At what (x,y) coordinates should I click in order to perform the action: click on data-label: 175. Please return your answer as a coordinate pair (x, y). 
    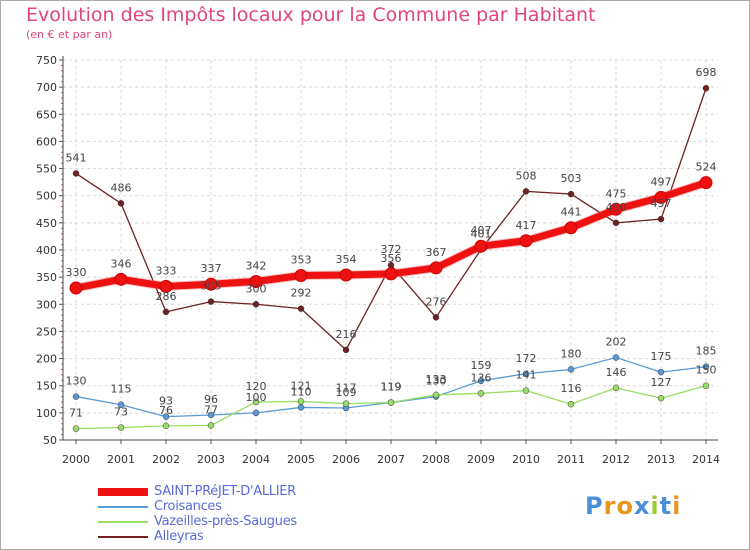
    Looking at the image, I should click on (661, 356).